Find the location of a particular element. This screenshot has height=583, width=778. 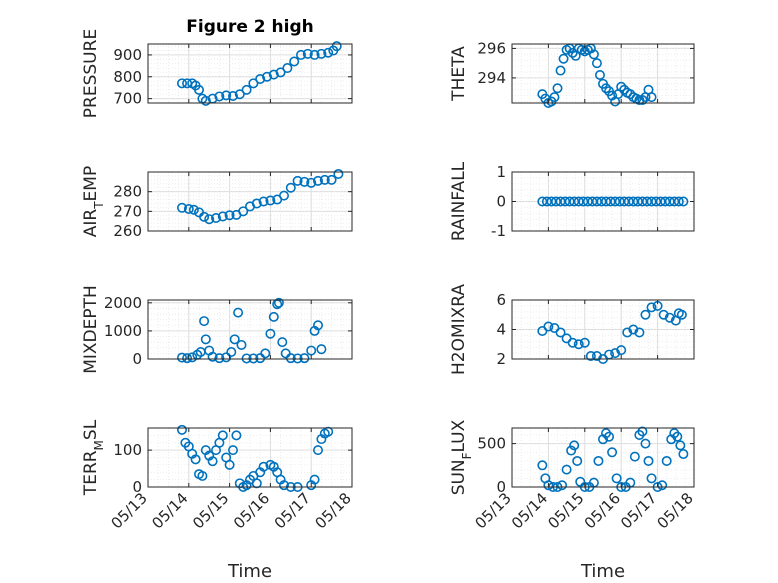

y-tick-label: 800 is located at coordinates (127, 77).